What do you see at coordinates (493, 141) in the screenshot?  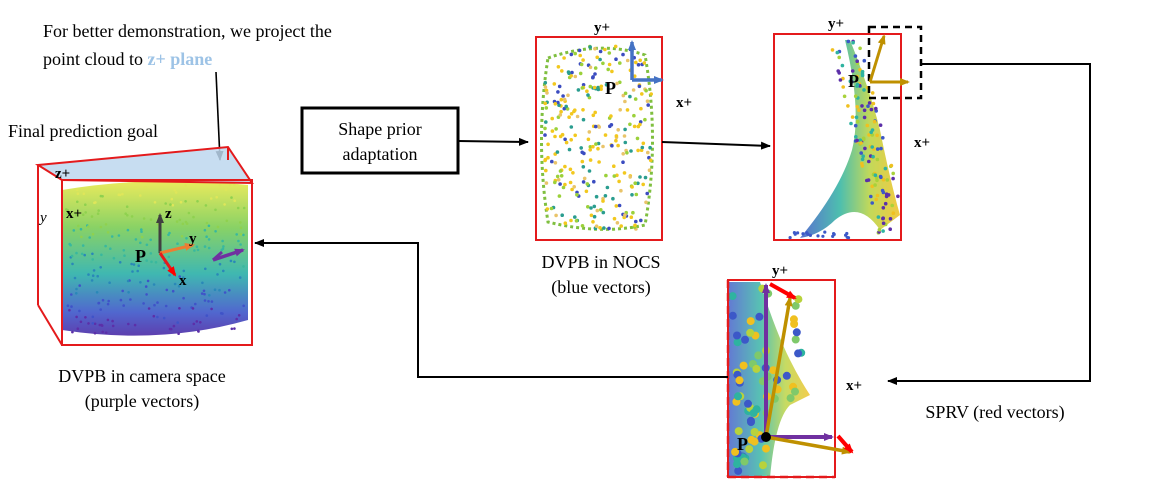 I see `arrow-to-nocs` at bounding box center [493, 141].